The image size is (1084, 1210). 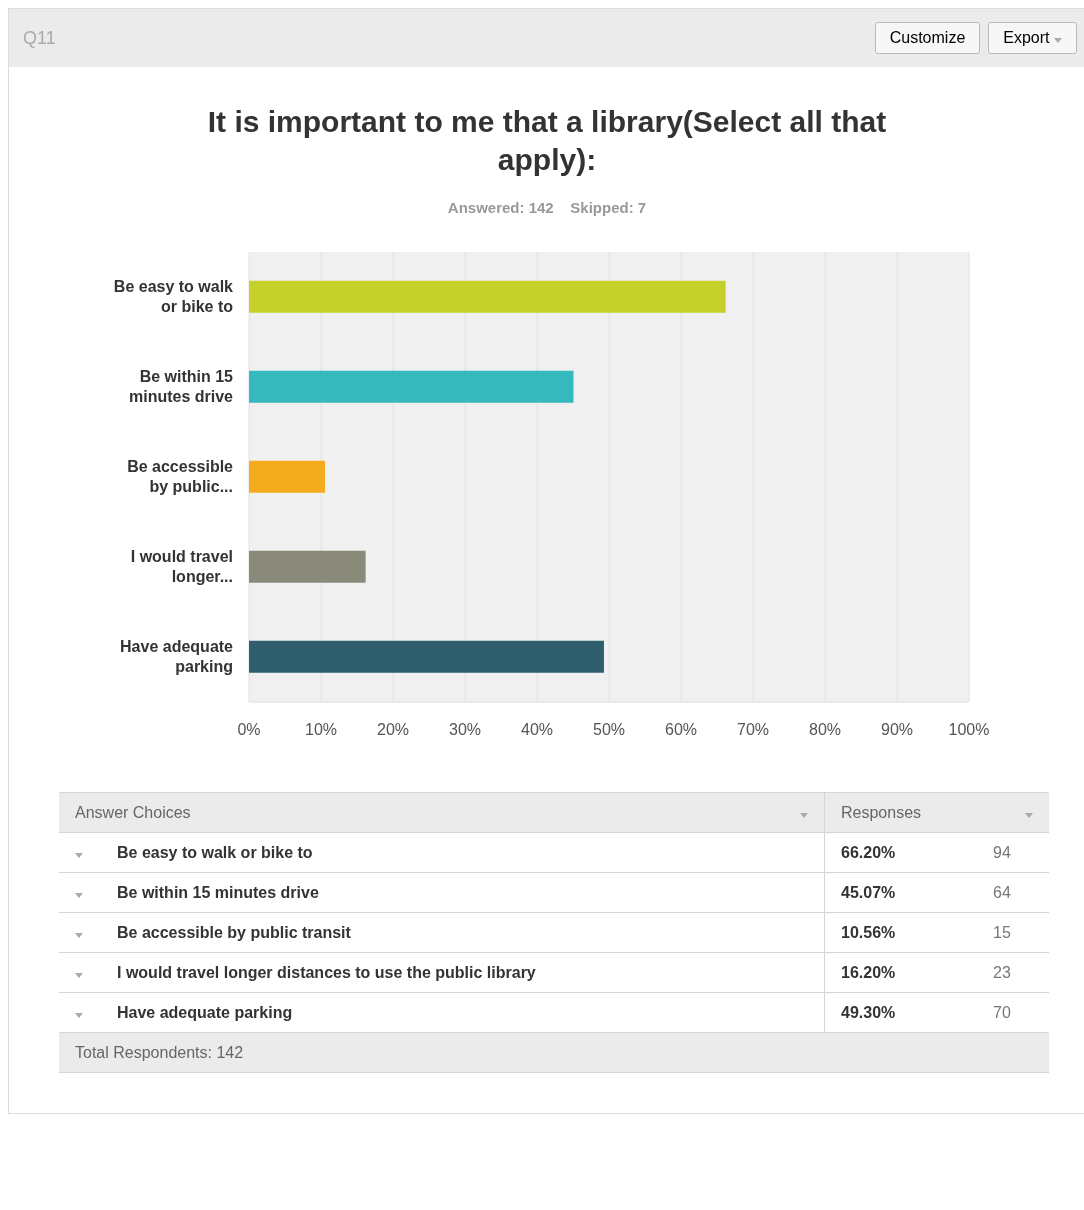 What do you see at coordinates (1032, 38) in the screenshot?
I see `text: Export` at bounding box center [1032, 38].